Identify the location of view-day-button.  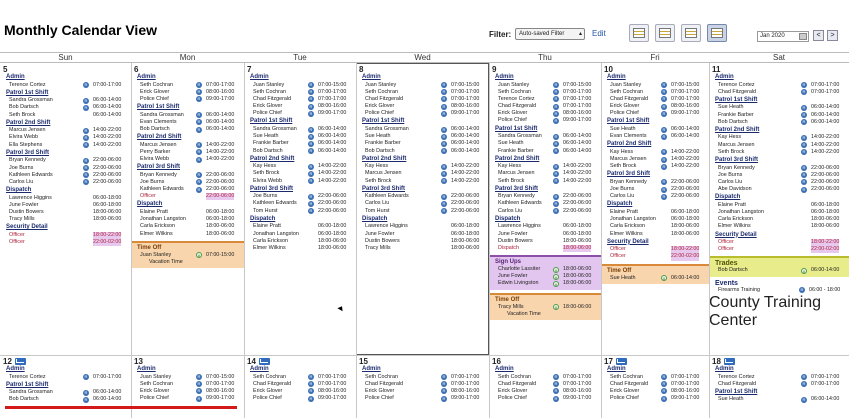
(639, 33).